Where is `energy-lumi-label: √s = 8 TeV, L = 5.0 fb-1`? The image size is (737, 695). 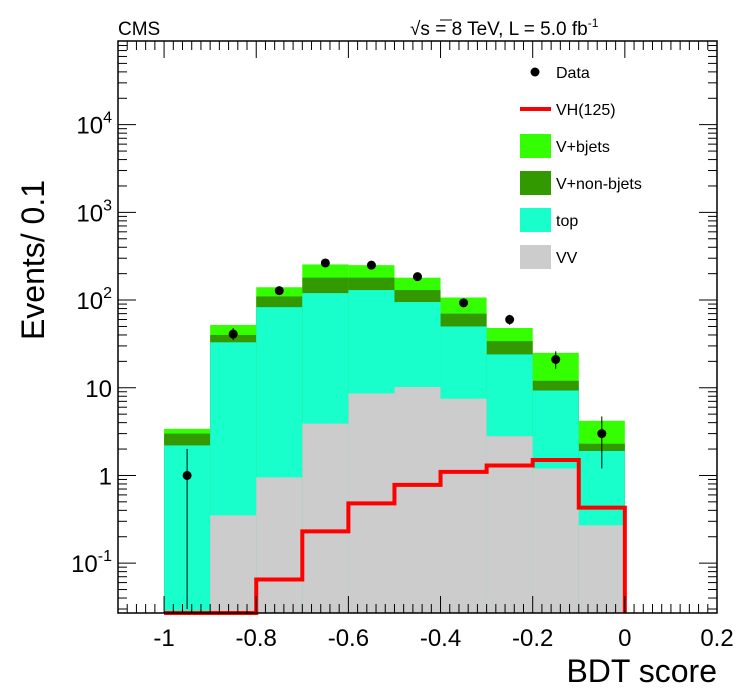
energy-lumi-label: √s = 8 TeV, L = 5.0 fb-1 is located at coordinates (504, 28).